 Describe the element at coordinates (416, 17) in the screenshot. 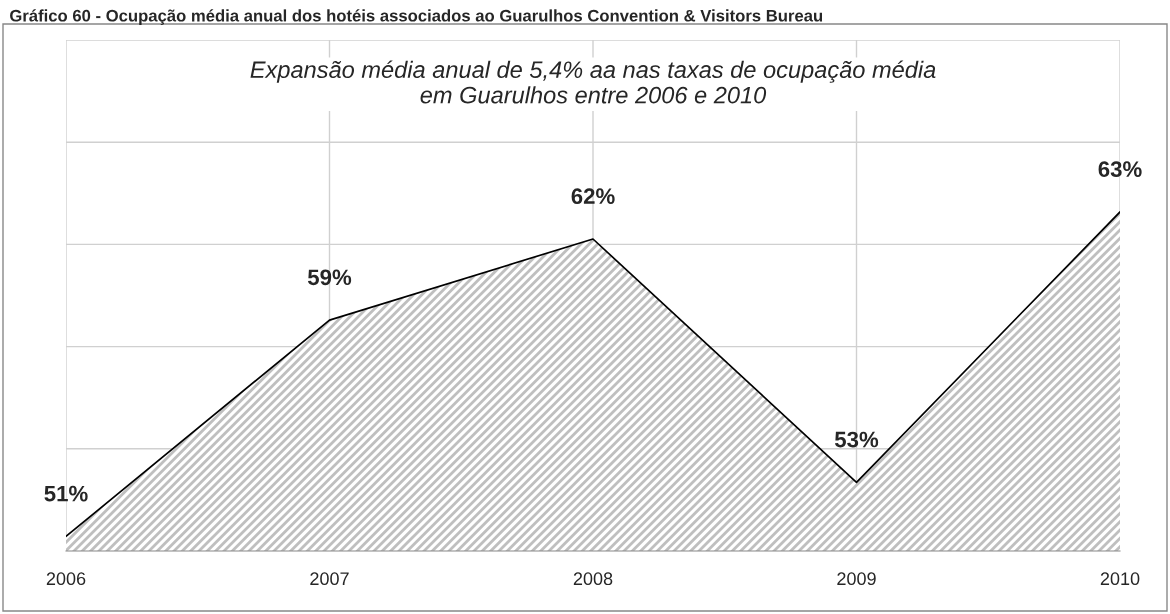

I see `chart-title: Gráfico 60 - Ocupação média anual dos hotéis associados ao Guarulhos Convention & Visitors Bureau` at that location.